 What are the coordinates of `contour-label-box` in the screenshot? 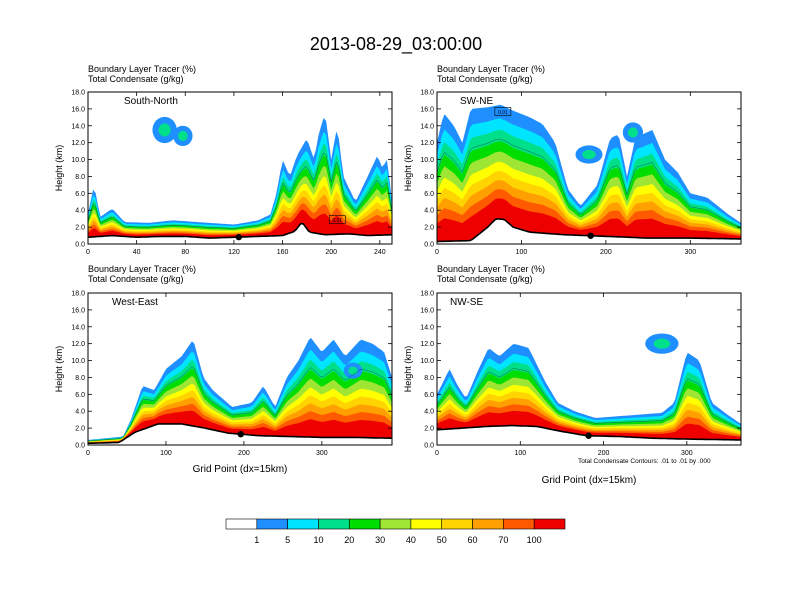 It's located at (337, 219).